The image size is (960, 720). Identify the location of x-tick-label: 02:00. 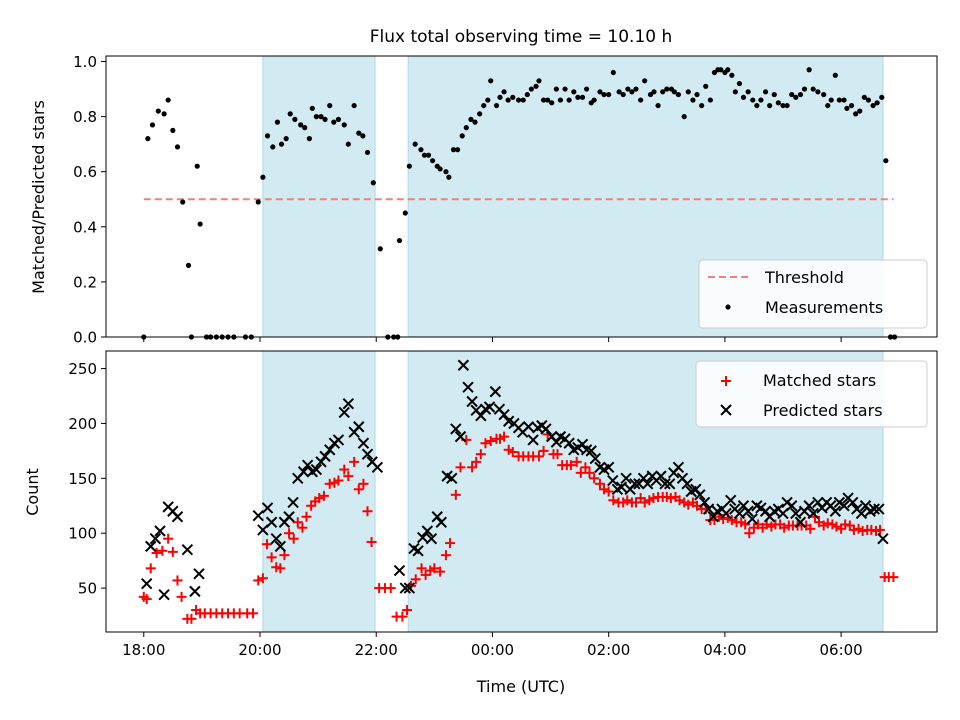
(608, 650).